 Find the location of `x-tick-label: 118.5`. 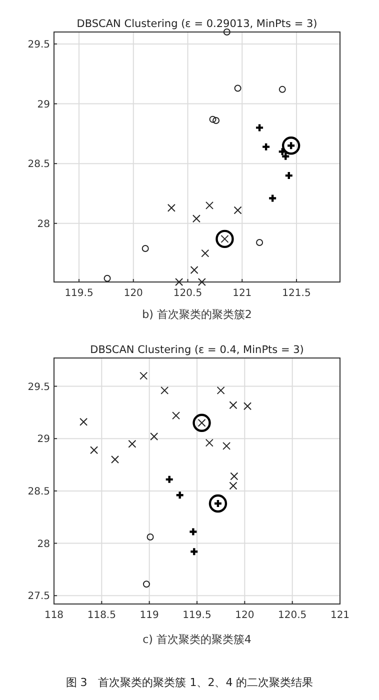

x-tick-label: 118.5 is located at coordinates (101, 615).